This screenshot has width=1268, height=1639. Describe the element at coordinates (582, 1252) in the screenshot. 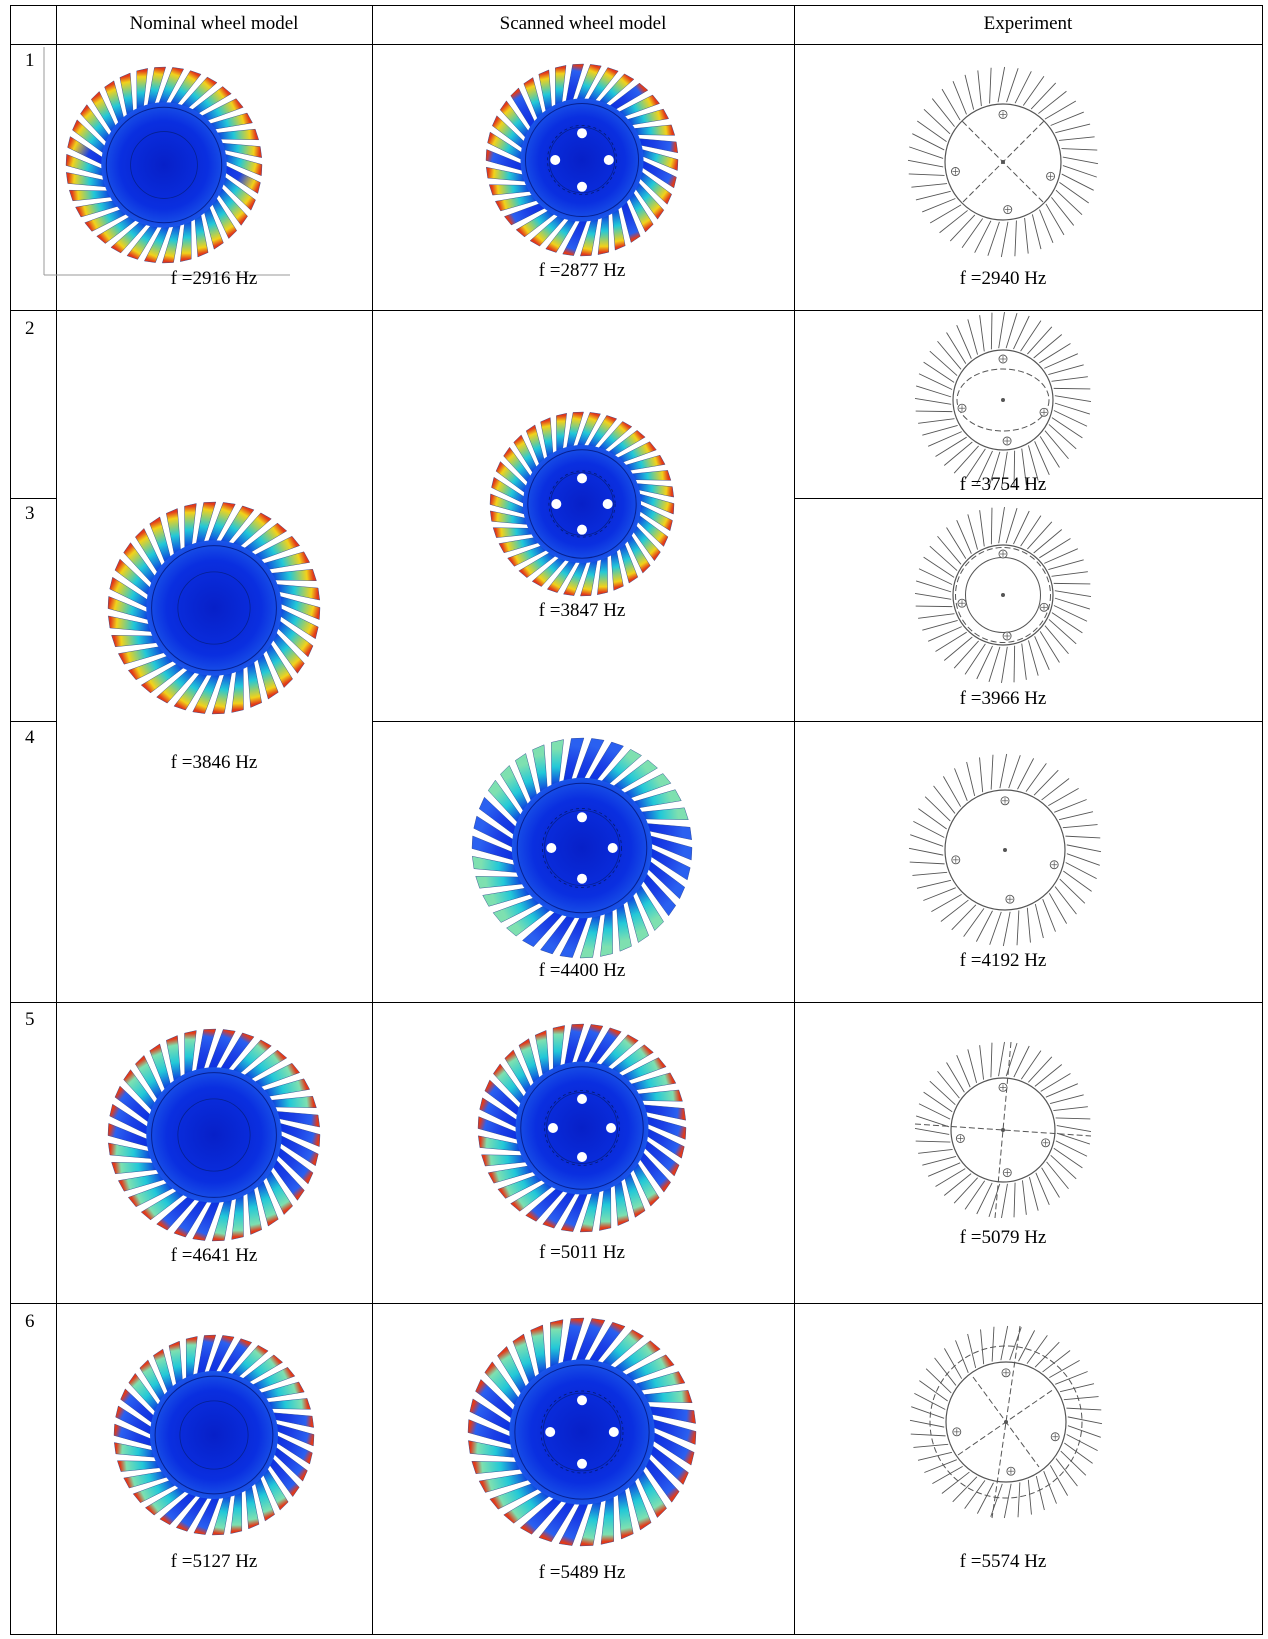

I see `scanned-freq-mode-5: f =5011 Hz` at that location.